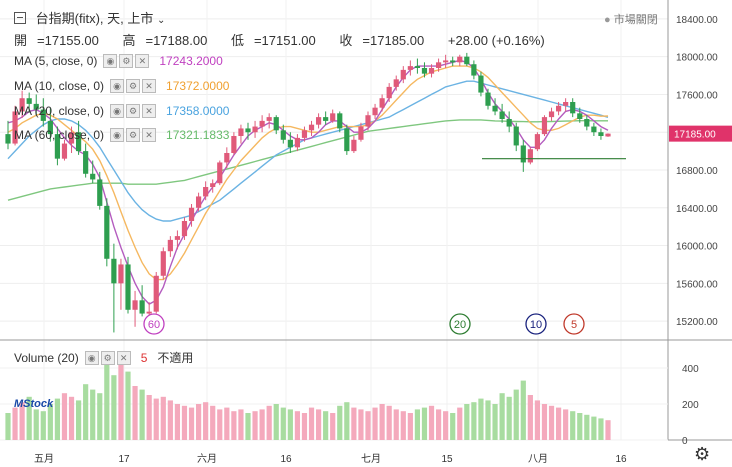 The width and height of the screenshot is (732, 467). Describe the element at coordinates (697, 95) in the screenshot. I see `price-tick-label: 17600.00` at that location.